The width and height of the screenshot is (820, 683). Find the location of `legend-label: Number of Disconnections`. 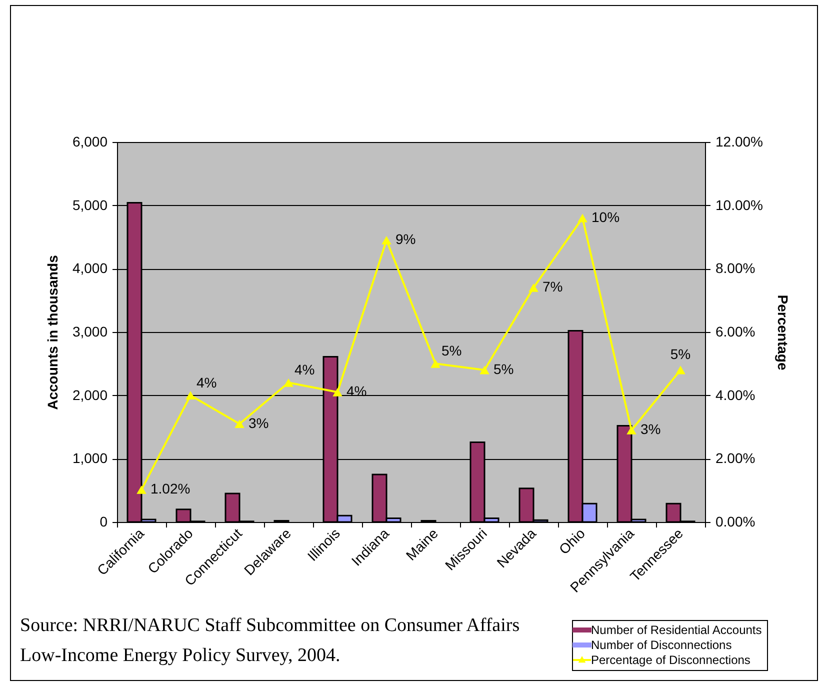

legend-label: Number of Disconnections is located at coordinates (661, 645).